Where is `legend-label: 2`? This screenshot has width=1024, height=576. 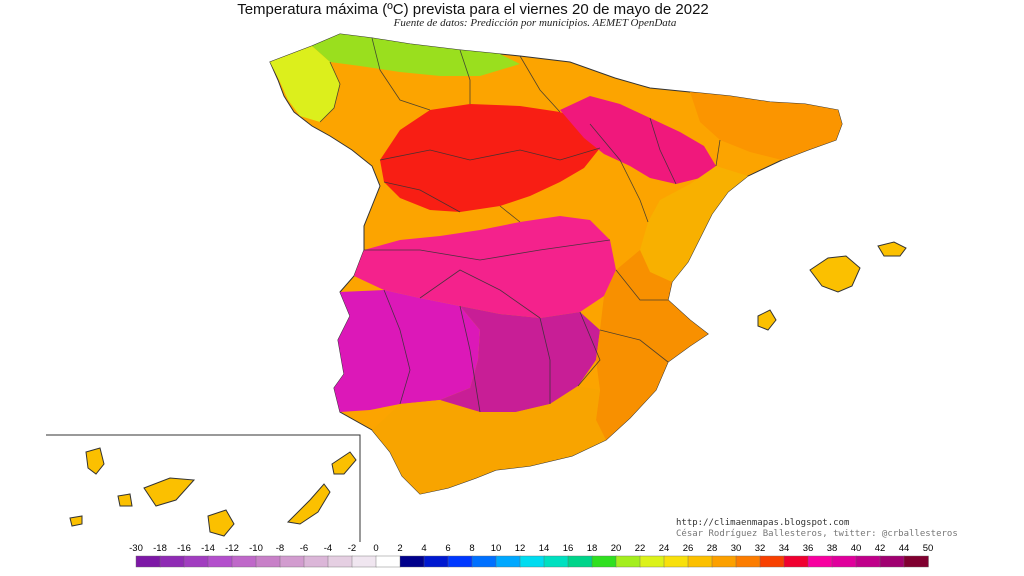 legend-label: 2 is located at coordinates (400, 548).